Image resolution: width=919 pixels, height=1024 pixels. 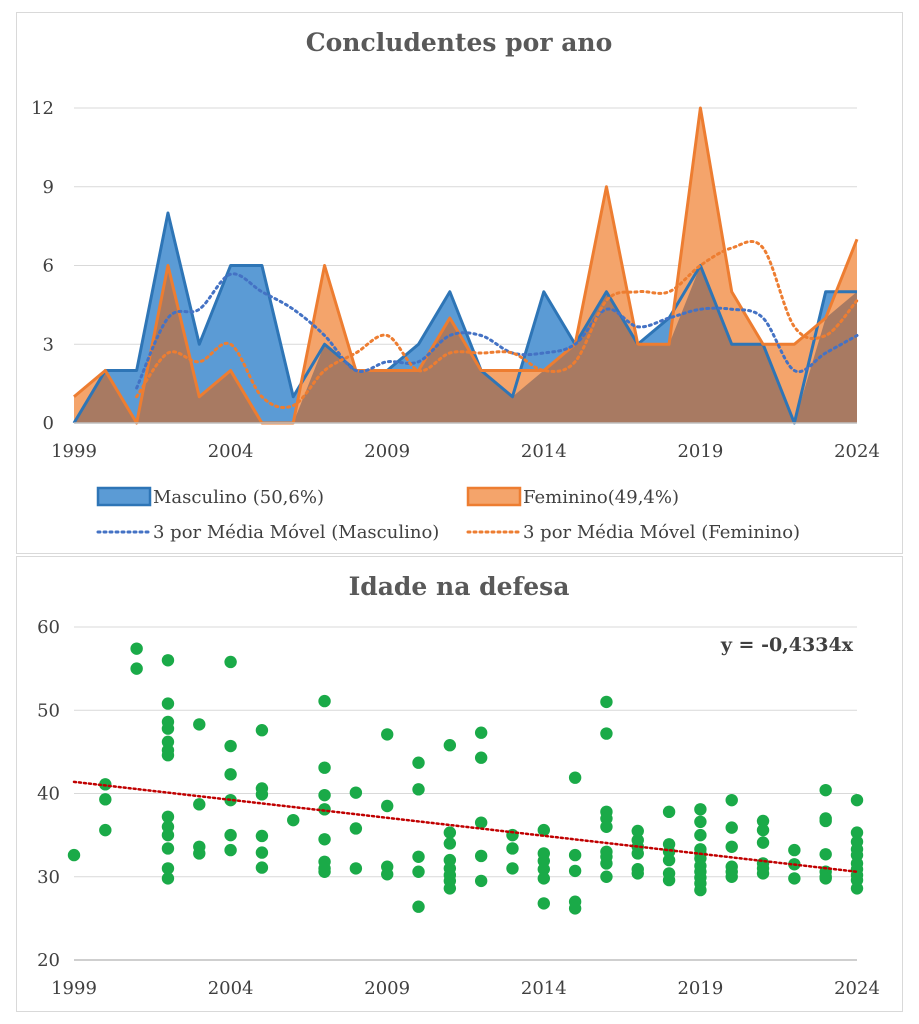 What do you see at coordinates (459, 586) in the screenshot?
I see `chart-title: Idade na defesa` at bounding box center [459, 586].